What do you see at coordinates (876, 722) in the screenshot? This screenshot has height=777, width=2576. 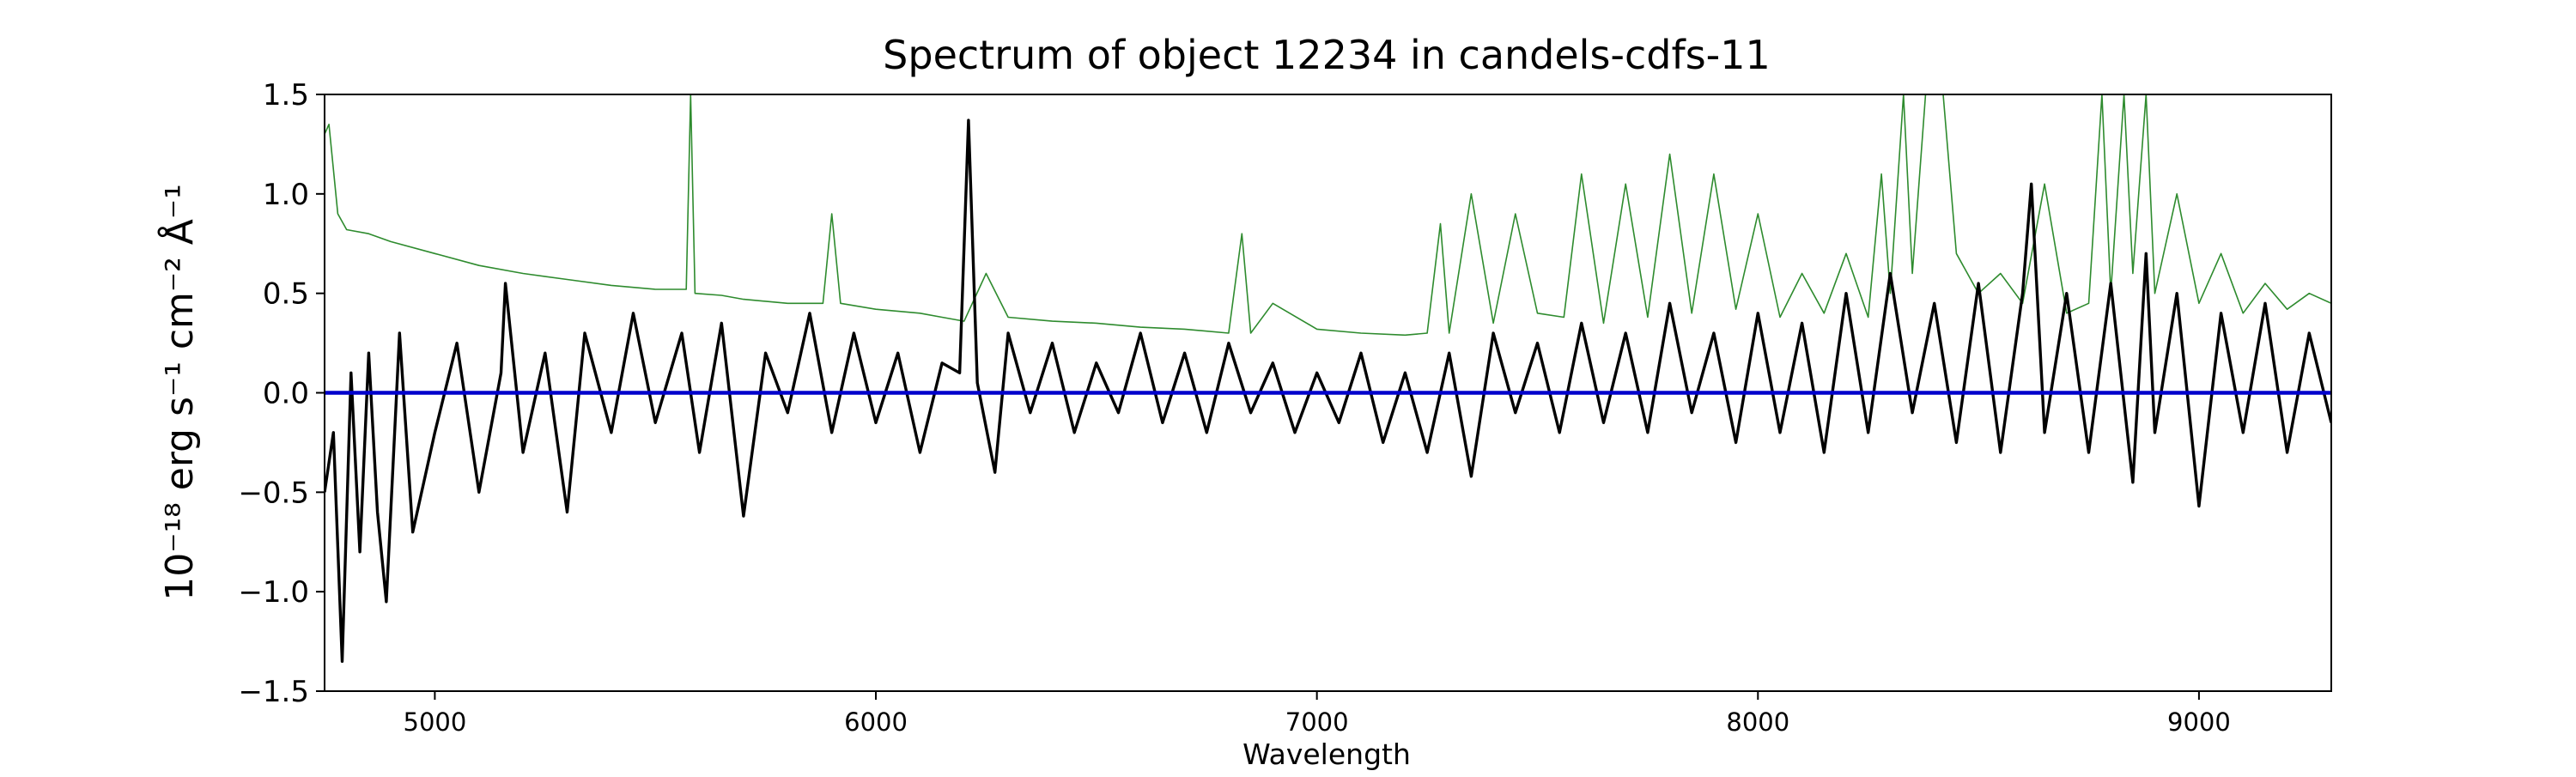 I see `x-tick-label: 6000` at bounding box center [876, 722].